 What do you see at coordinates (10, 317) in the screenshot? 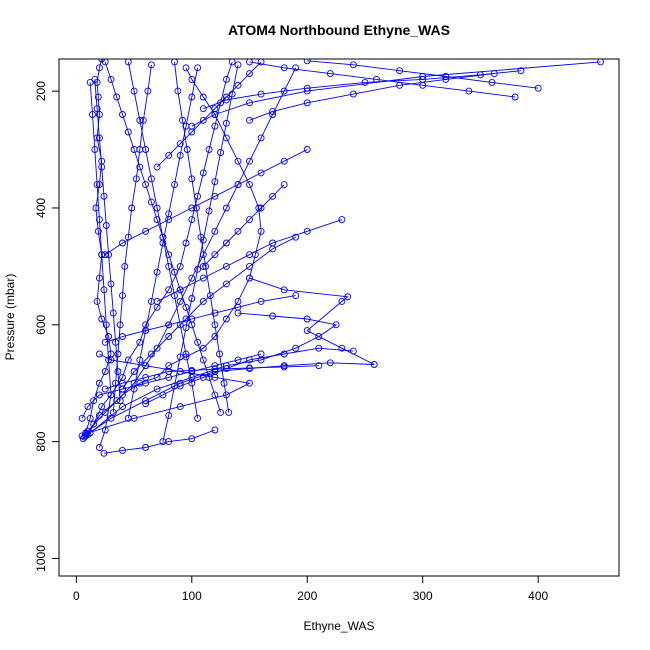
I see `y-axis-label: Pressure (mbar)` at bounding box center [10, 317].